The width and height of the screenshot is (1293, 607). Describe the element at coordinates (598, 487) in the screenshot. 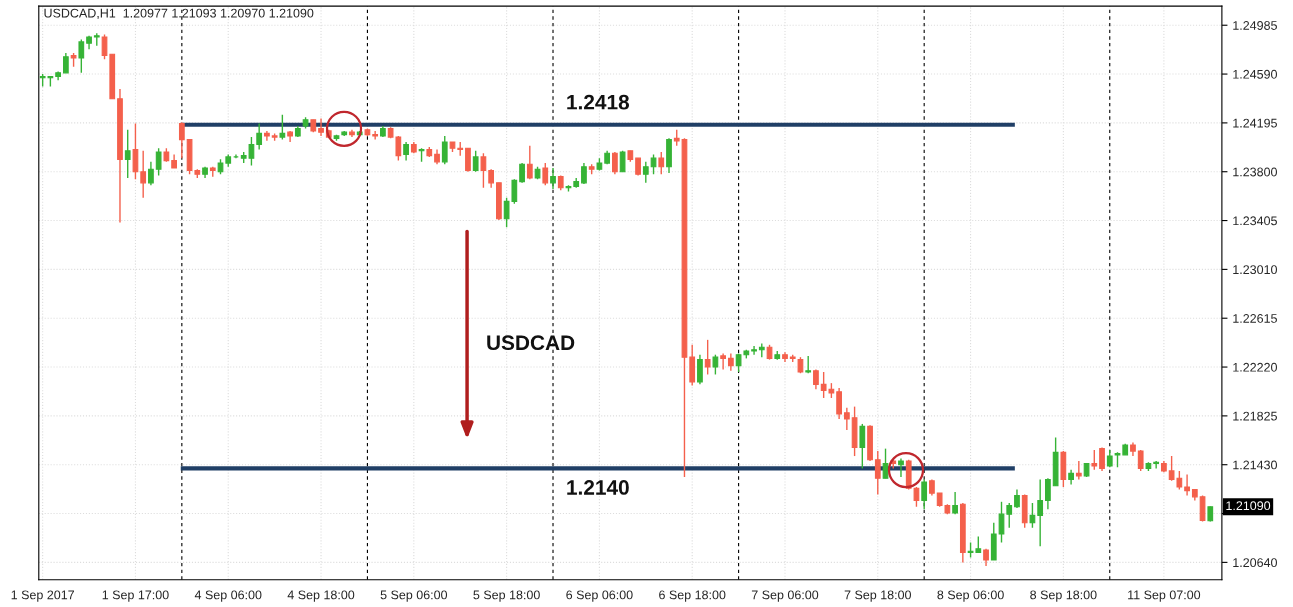

I see `ref-line-label: 1.2140` at that location.